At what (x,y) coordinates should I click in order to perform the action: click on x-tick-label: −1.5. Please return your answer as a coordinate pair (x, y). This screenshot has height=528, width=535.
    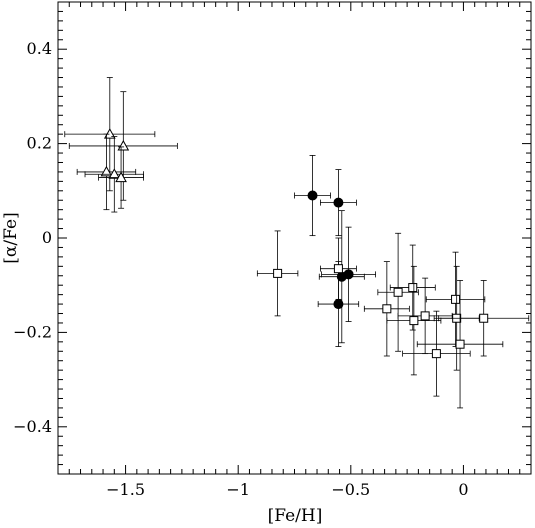
    Looking at the image, I should click on (125, 489).